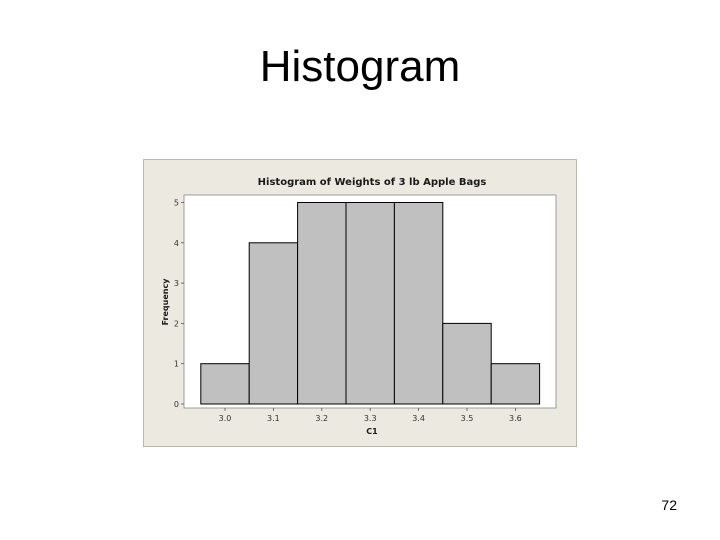  What do you see at coordinates (176, 203) in the screenshot?
I see `y-tick-label: 5` at bounding box center [176, 203].